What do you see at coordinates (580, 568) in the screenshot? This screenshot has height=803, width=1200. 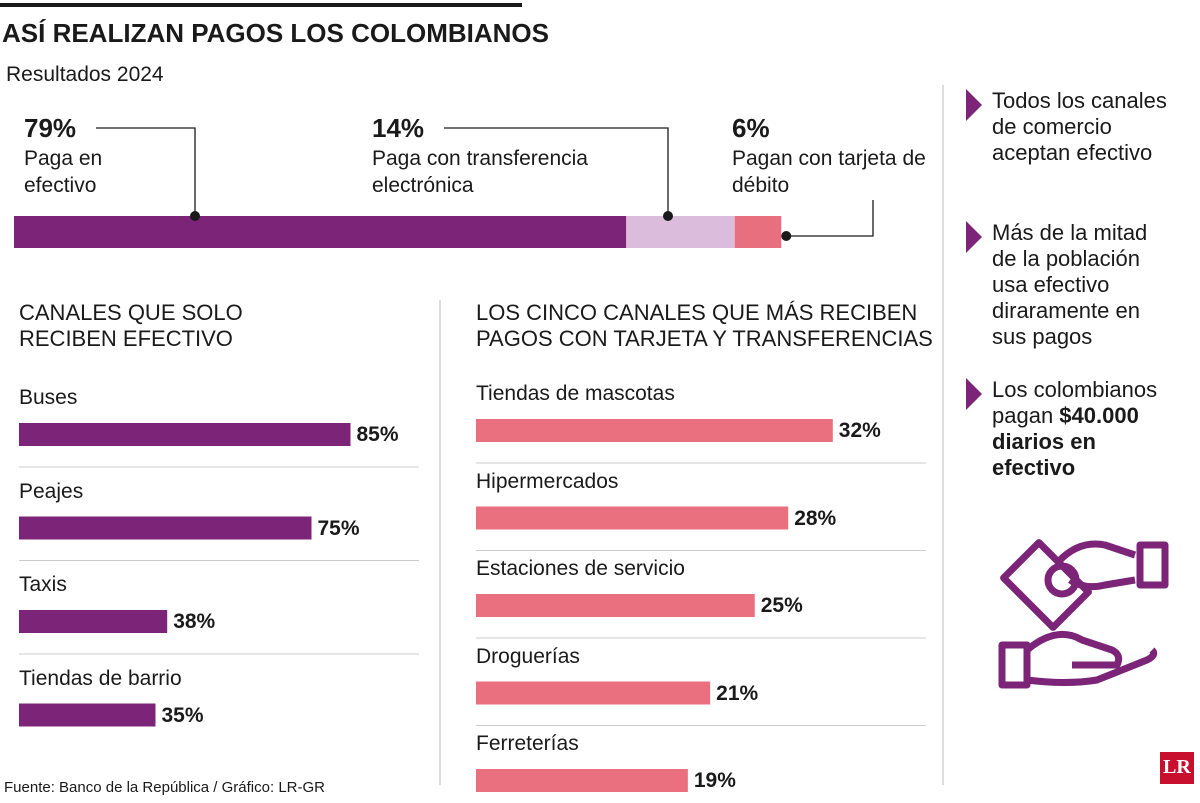 I see `category-label: Estaciones de servicio` at bounding box center [580, 568].